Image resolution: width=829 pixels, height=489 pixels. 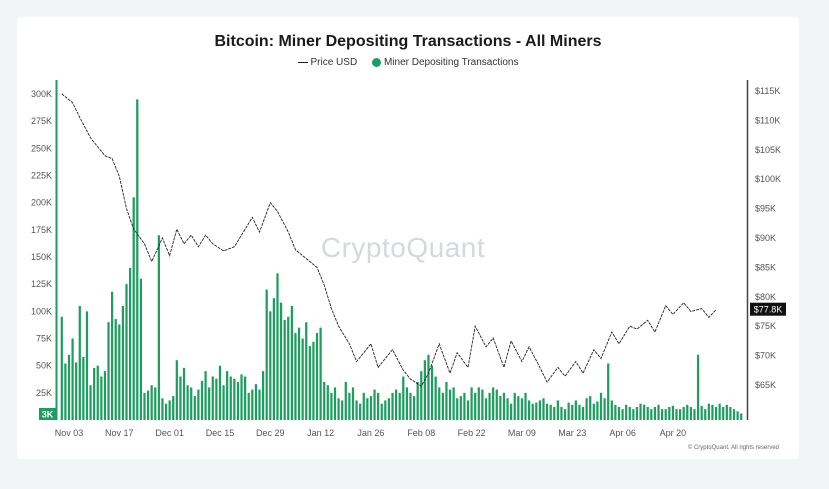 I want to click on right-tick-label: $95K, so click(x=765, y=209).